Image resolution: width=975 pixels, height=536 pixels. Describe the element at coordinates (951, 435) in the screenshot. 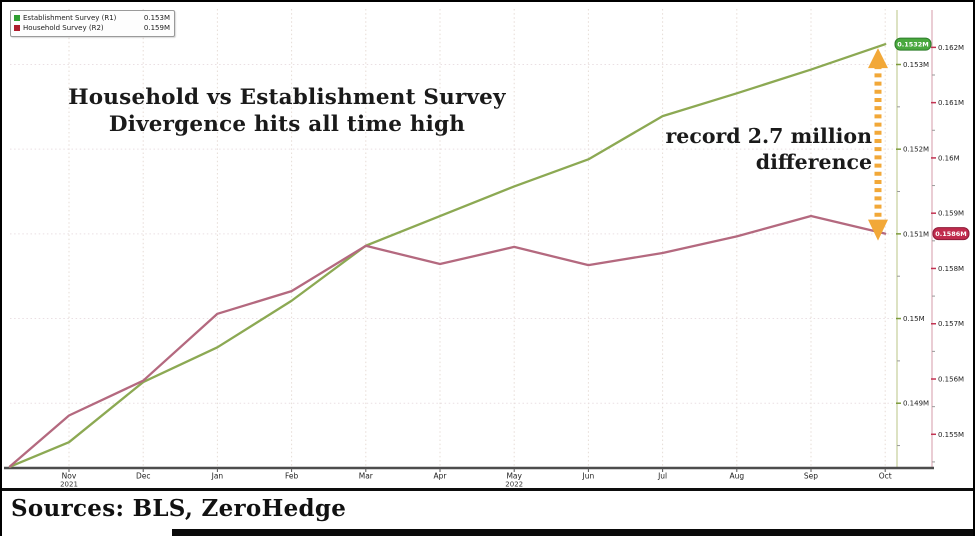

I see `r2-tick-label: 0.155M` at that location.